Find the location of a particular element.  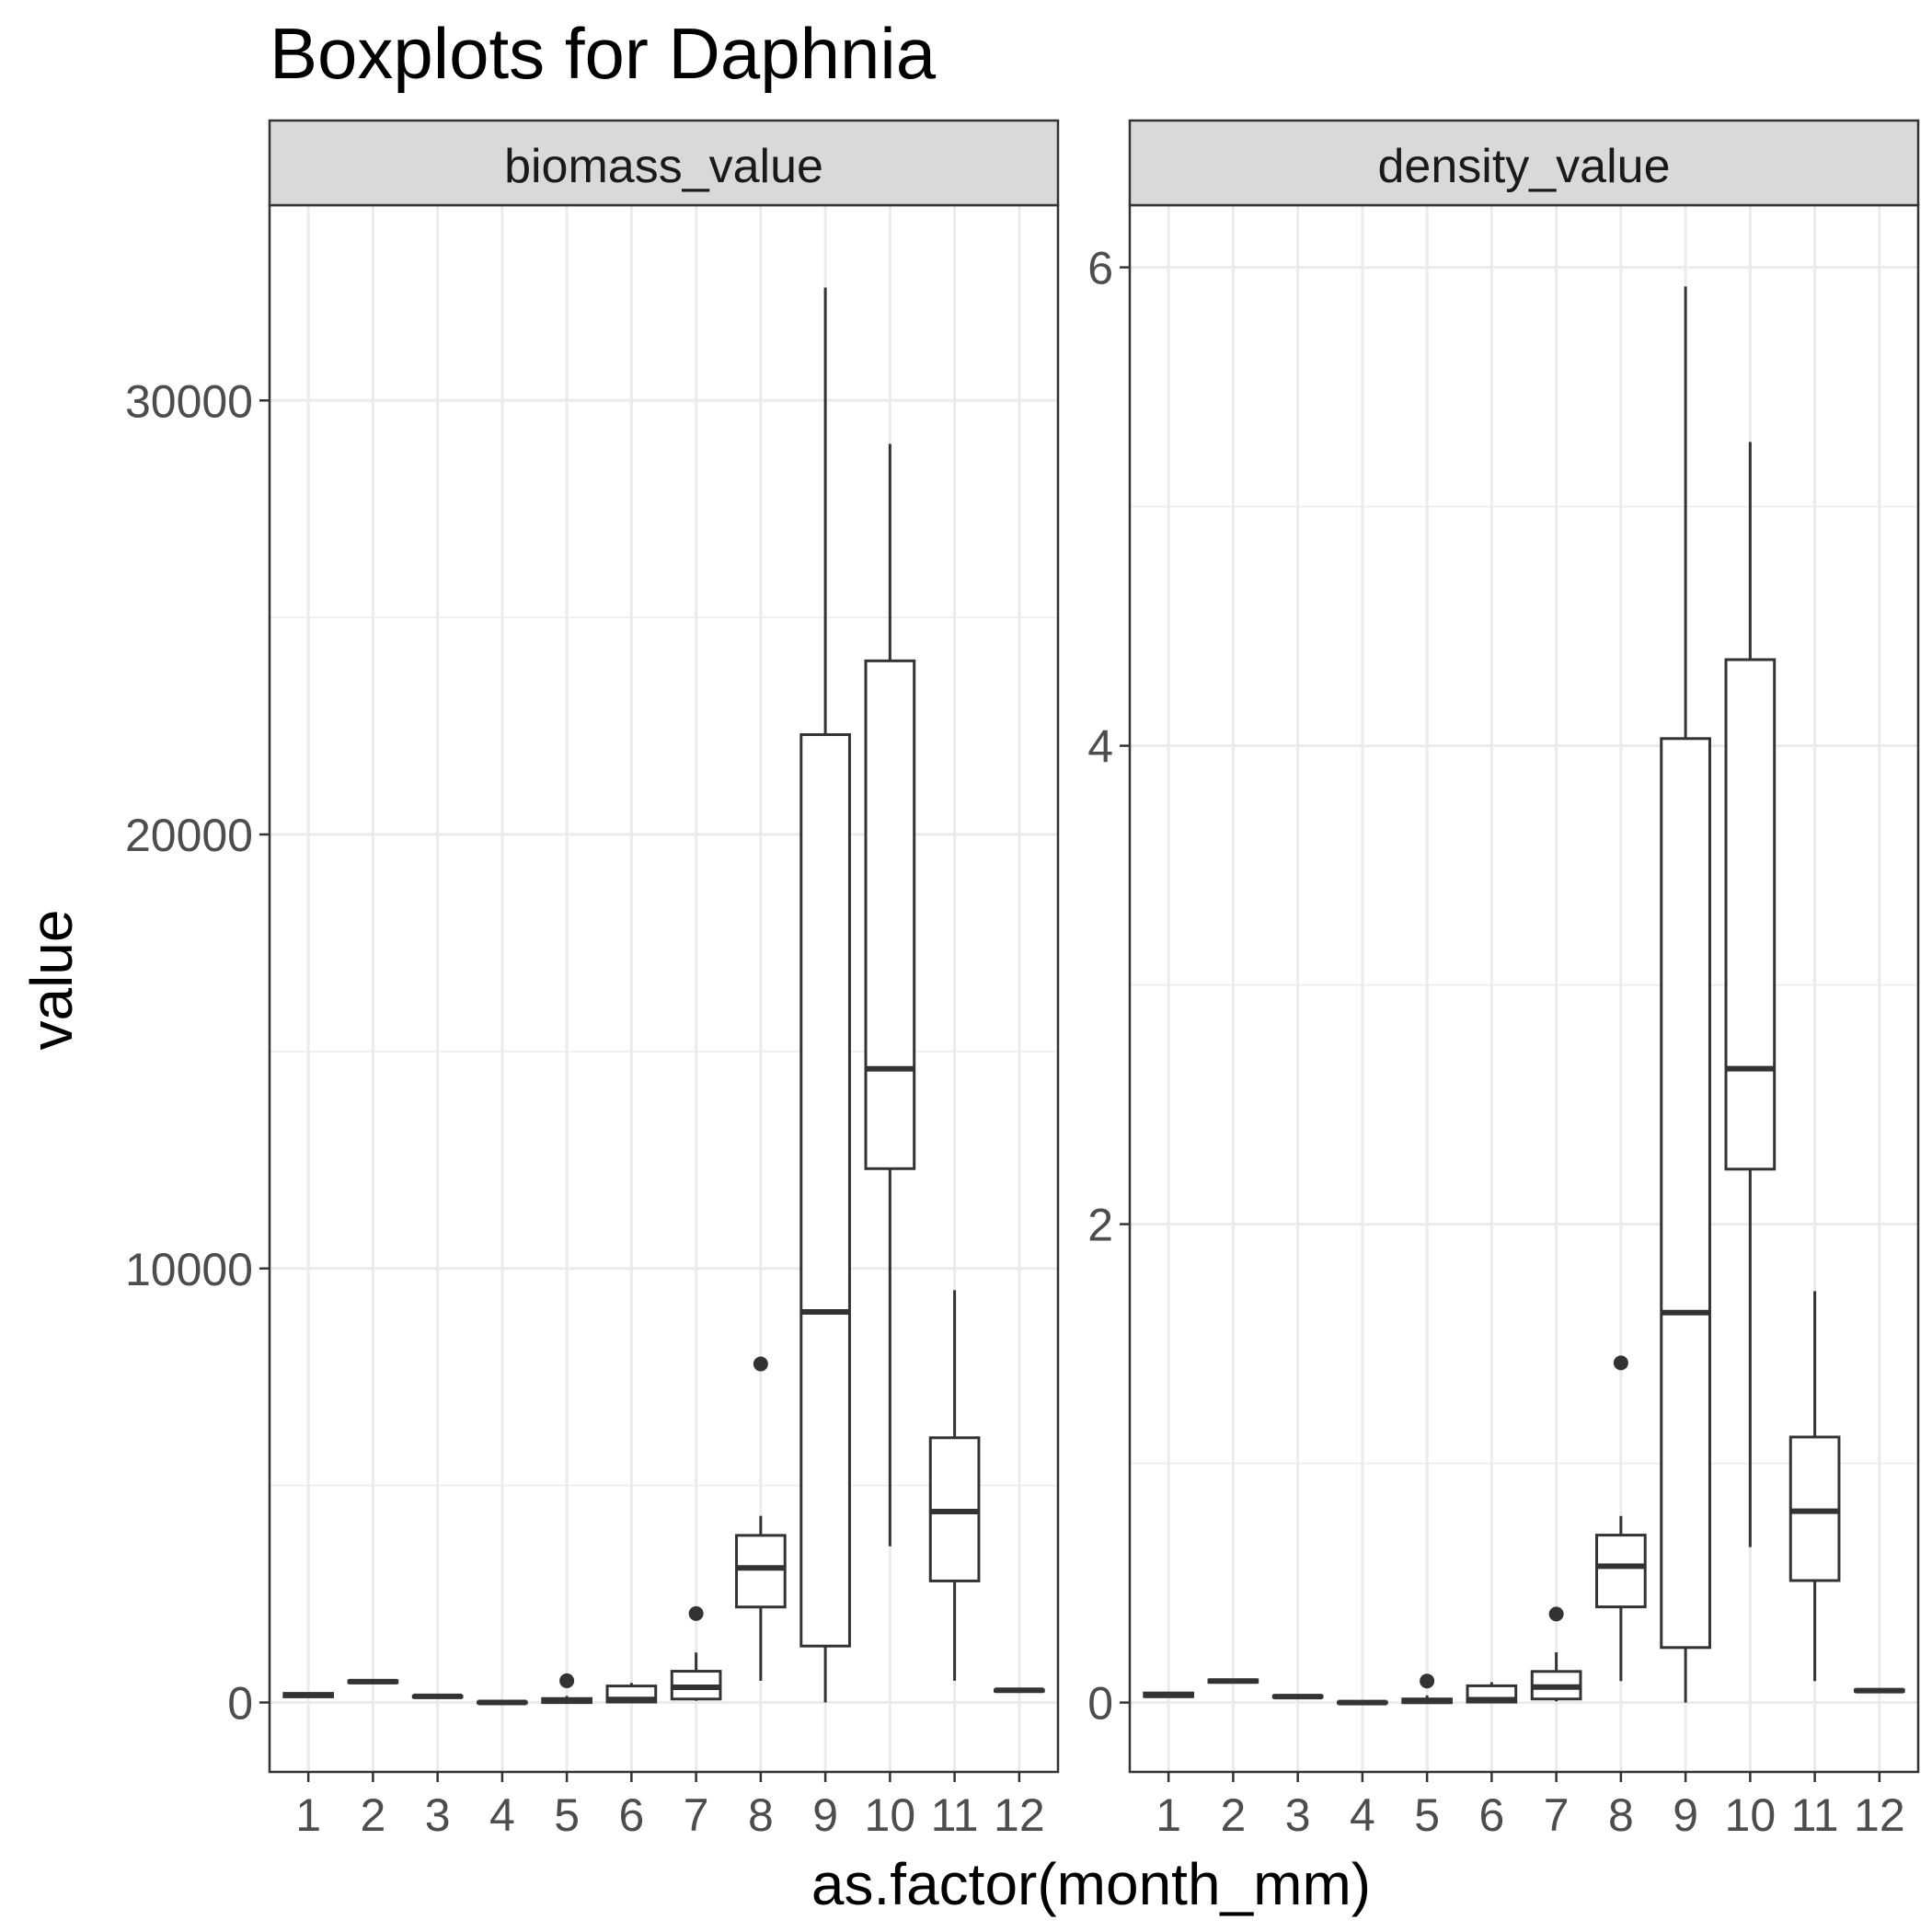

x-axis-title: as.factor(month_mm) is located at coordinates (1091, 1884).